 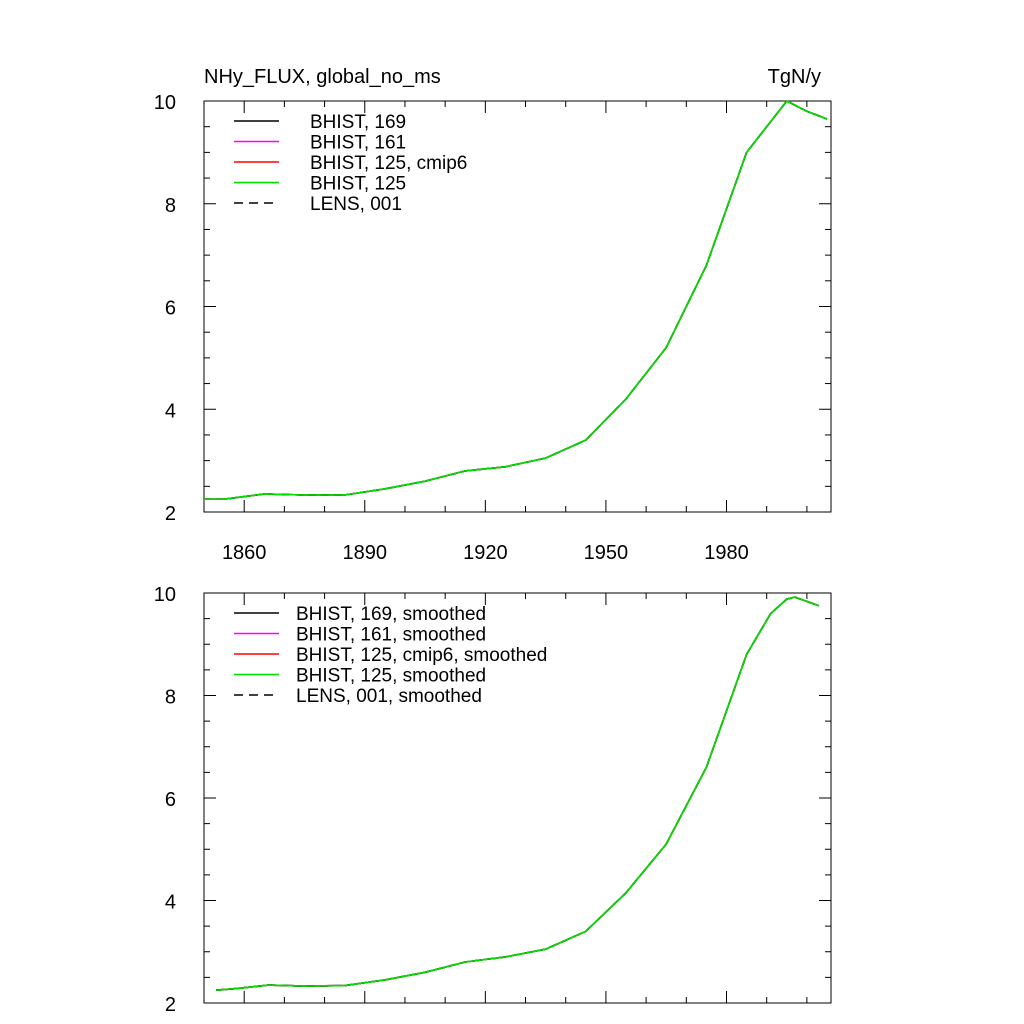 I want to click on x-tick-label: 1890, so click(x=365, y=553).